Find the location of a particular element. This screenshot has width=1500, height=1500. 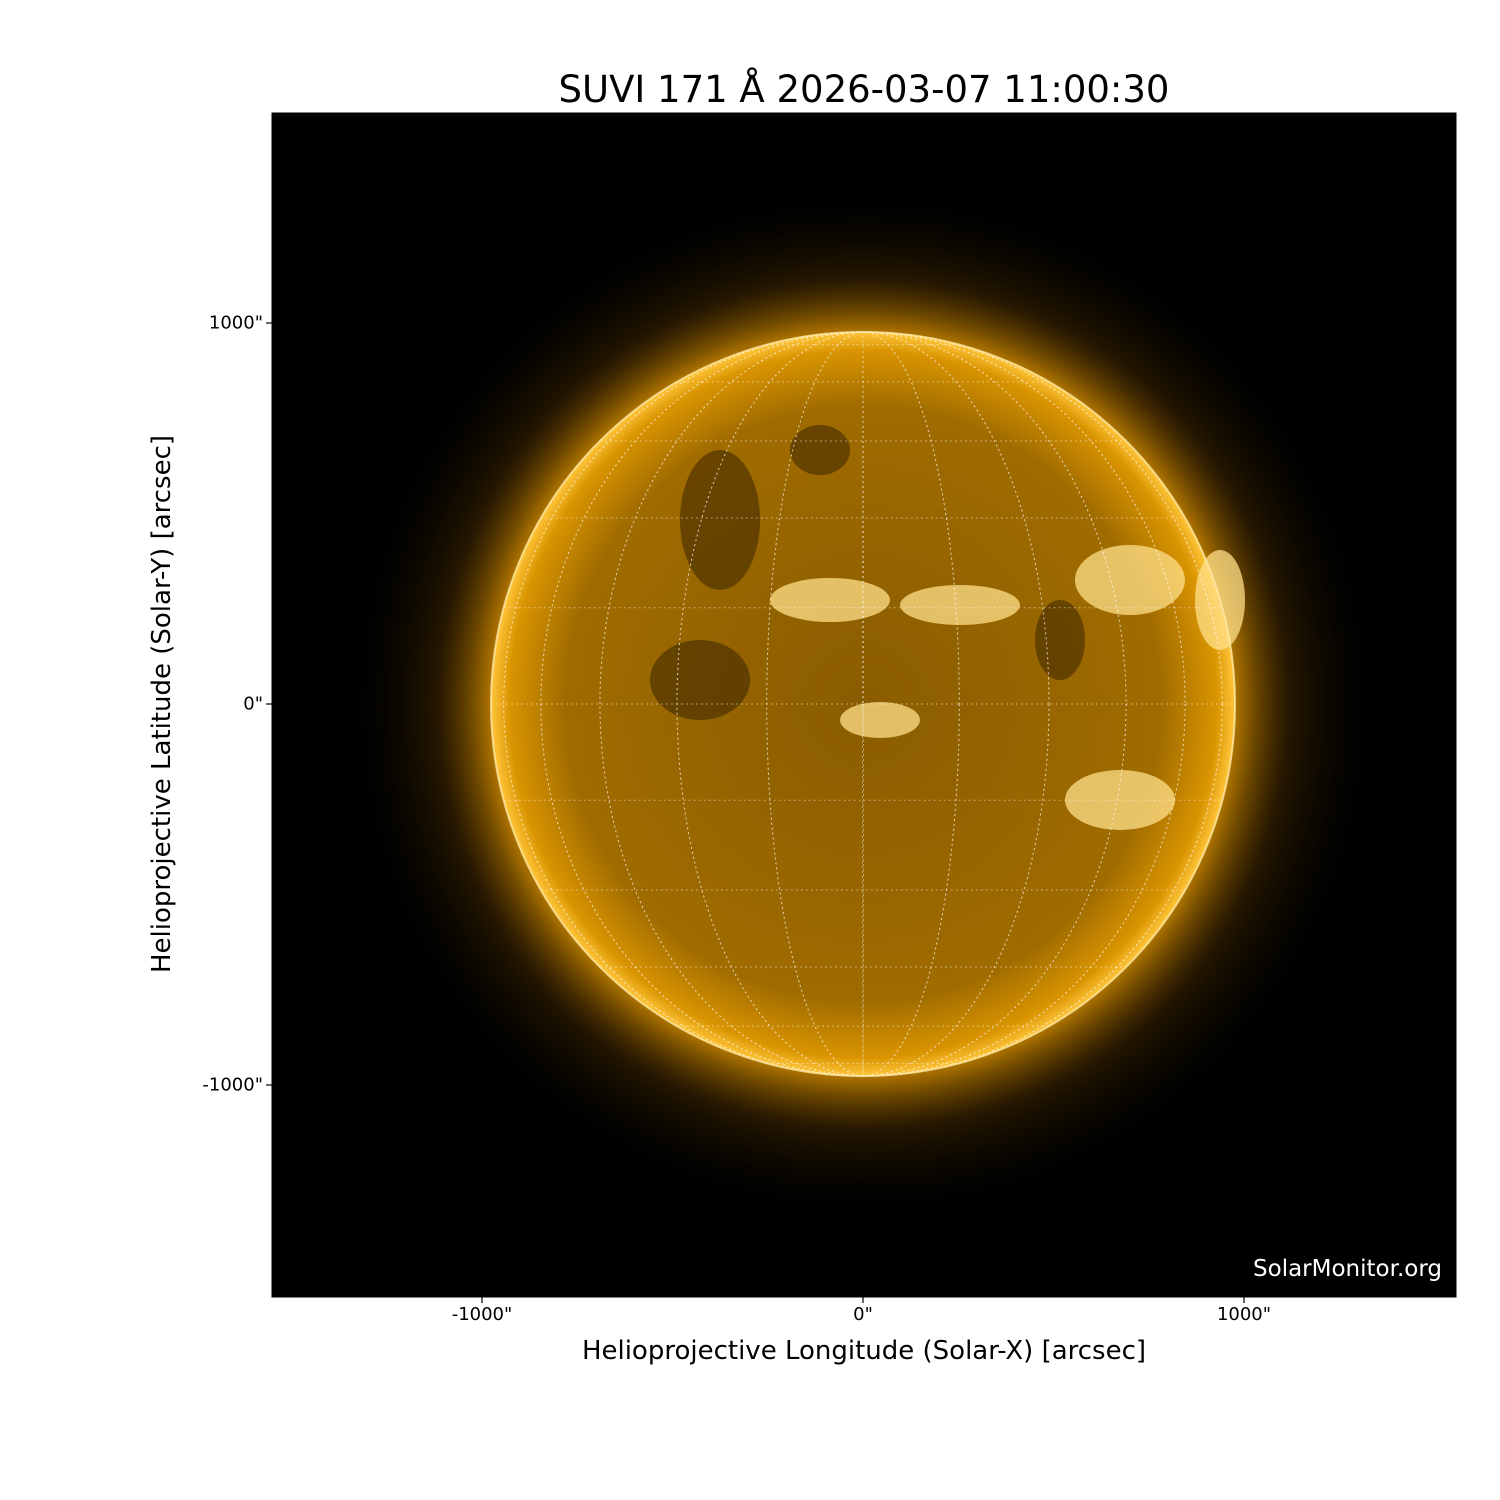

plot-title: SUVI 171 Å 2026-03-07 11:00:30 is located at coordinates (864, 89).